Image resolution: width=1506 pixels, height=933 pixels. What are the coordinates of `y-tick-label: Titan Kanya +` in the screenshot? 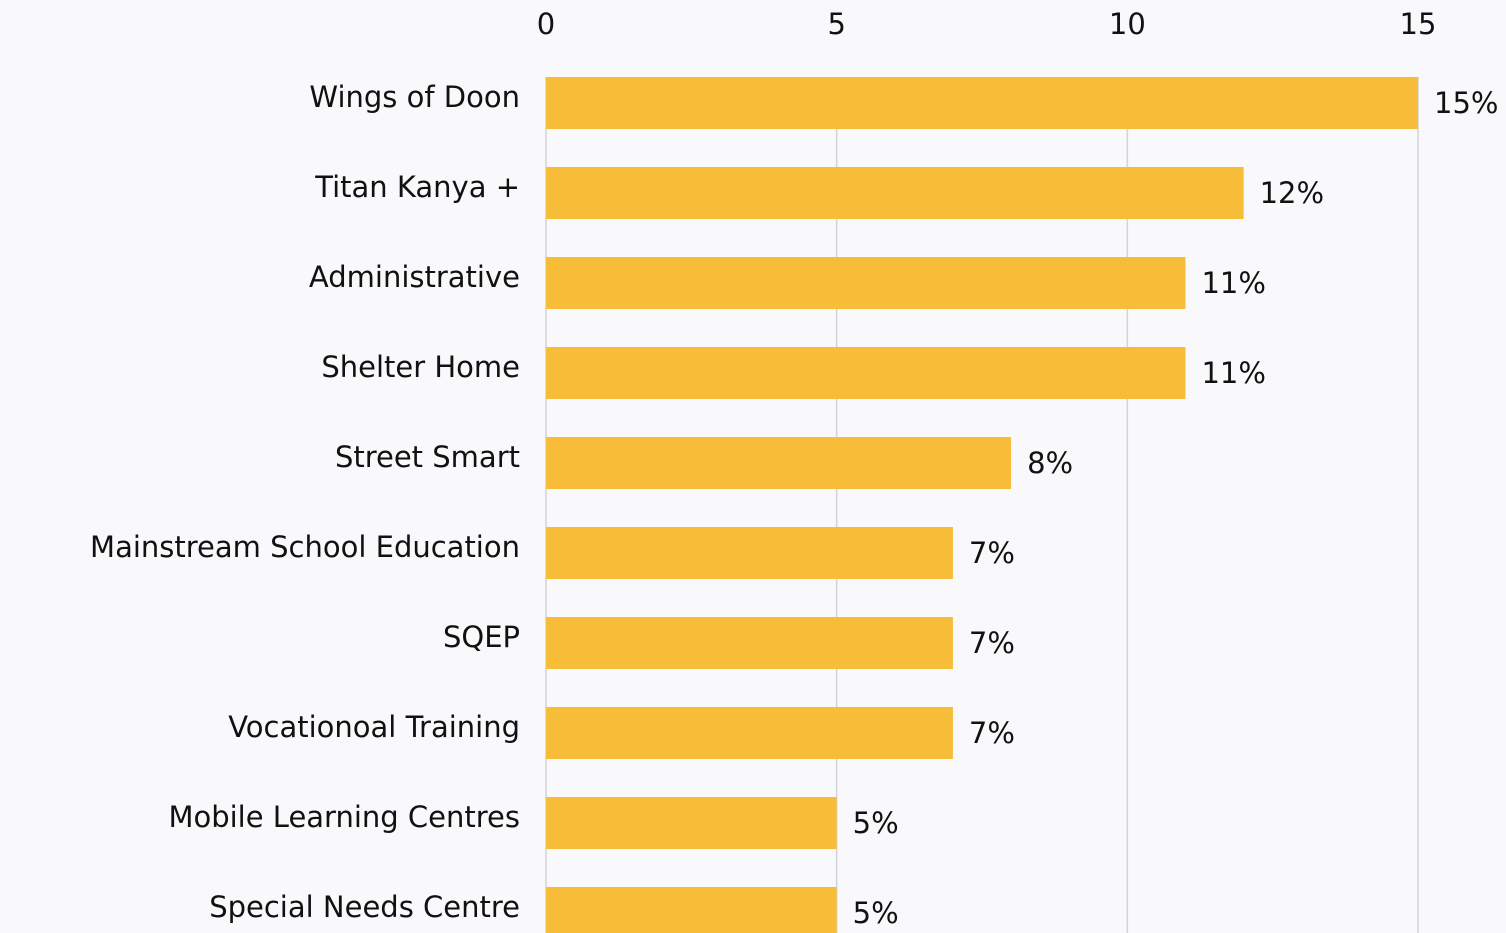 It's located at (417, 187).